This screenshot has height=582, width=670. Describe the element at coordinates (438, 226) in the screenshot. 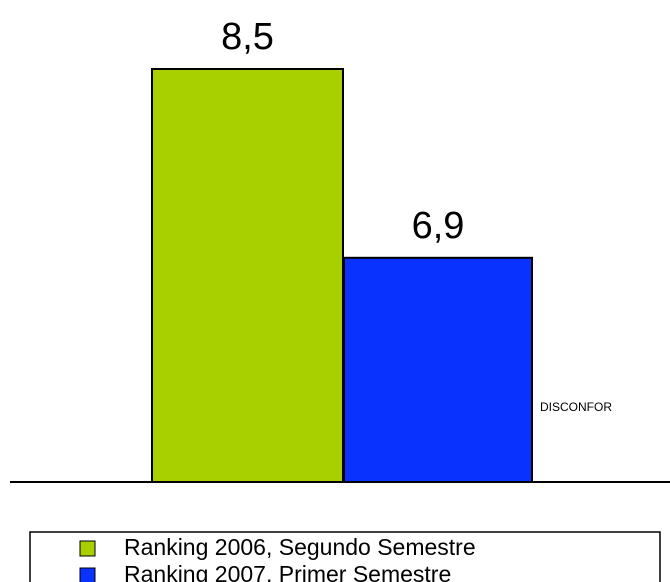

I see `value-label: 6,9` at that location.